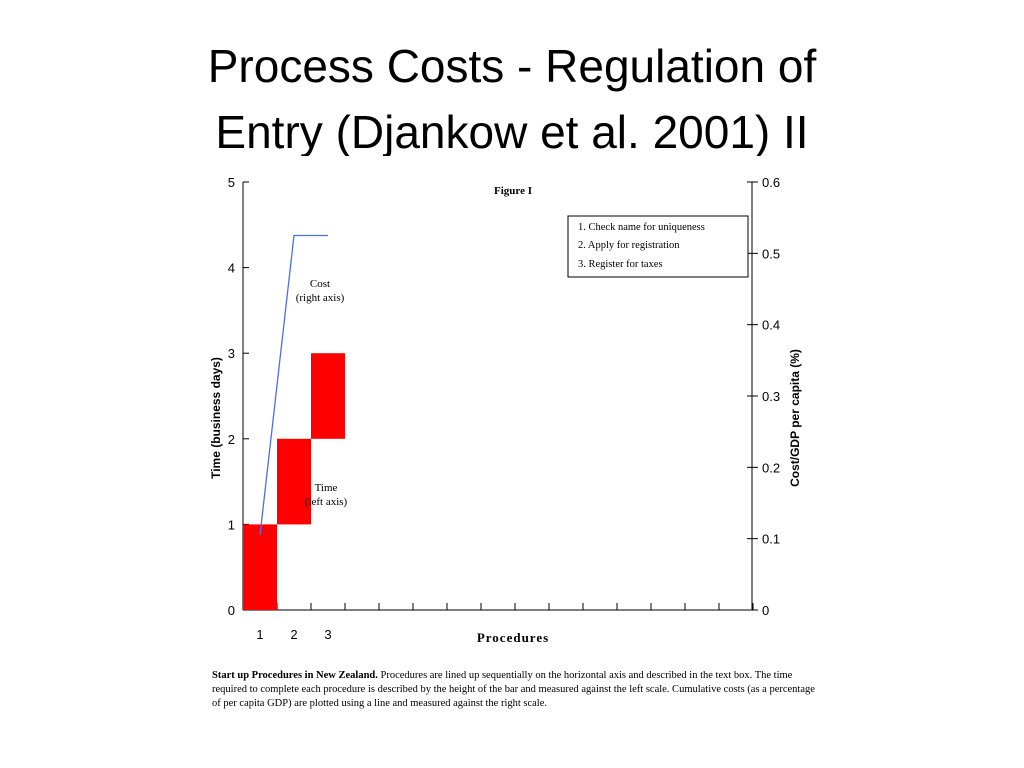 The image size is (1024, 768). I want to click on caption-heading: Start up Procedures in New Zealand., so click(295, 675).